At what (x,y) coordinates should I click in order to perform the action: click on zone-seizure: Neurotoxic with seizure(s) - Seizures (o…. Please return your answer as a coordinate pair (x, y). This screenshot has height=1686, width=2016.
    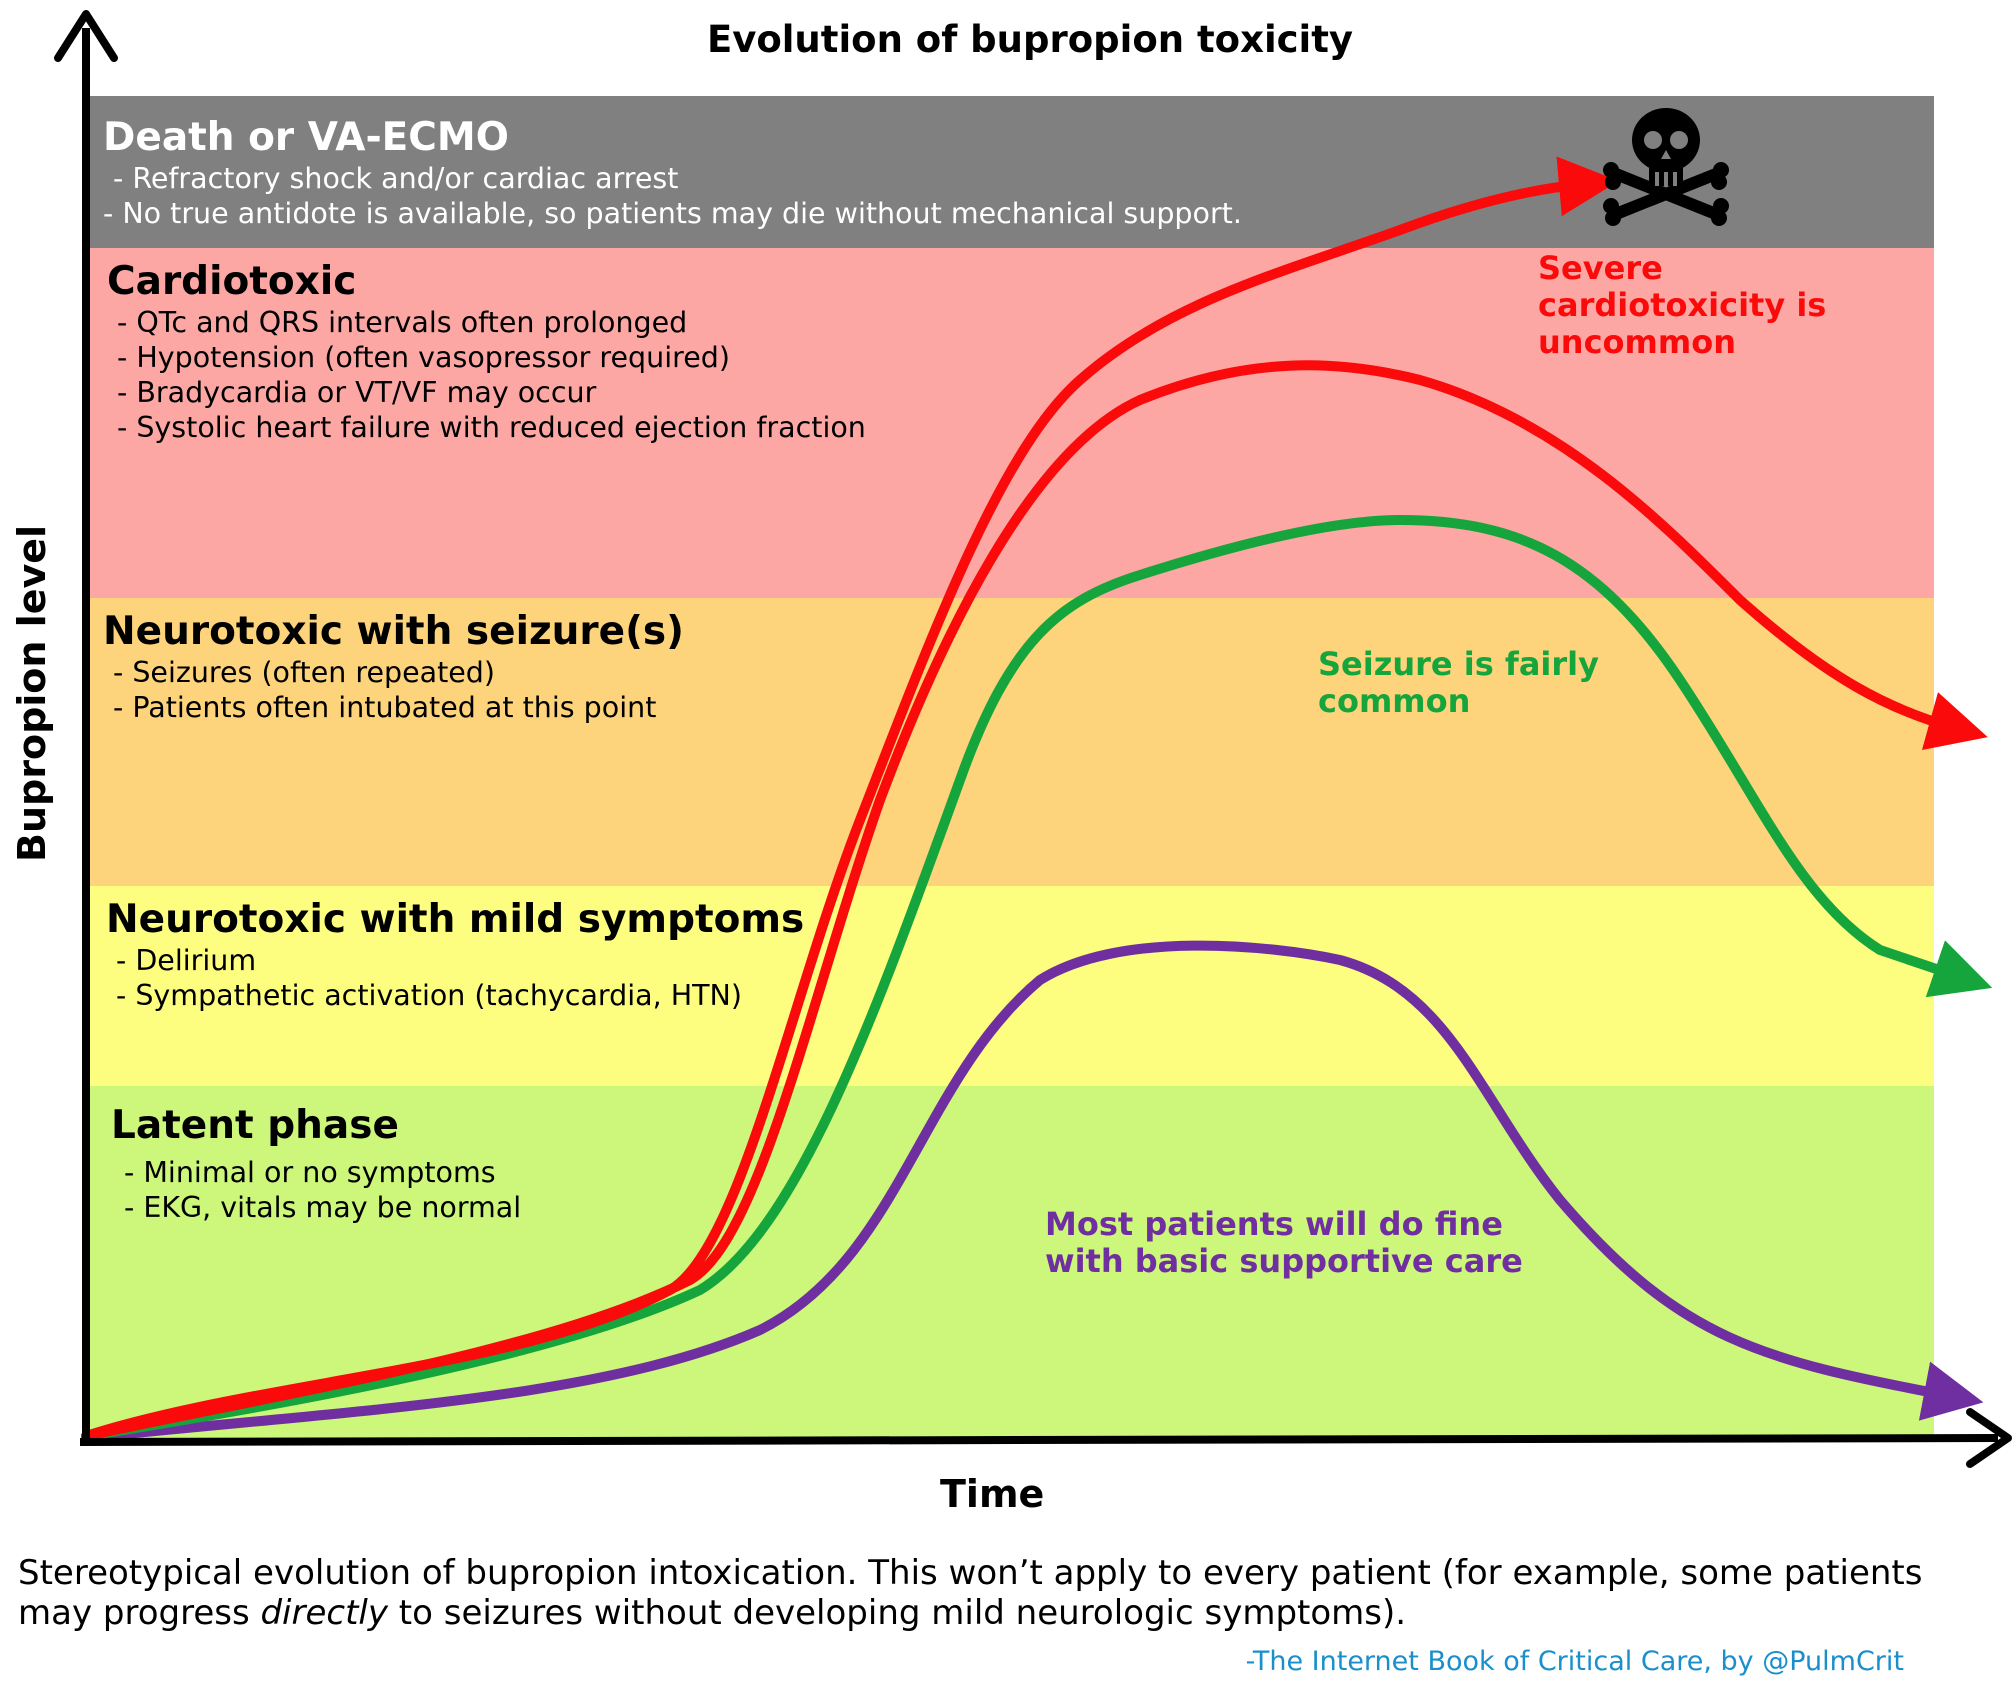
    Looking at the image, I should click on (393, 667).